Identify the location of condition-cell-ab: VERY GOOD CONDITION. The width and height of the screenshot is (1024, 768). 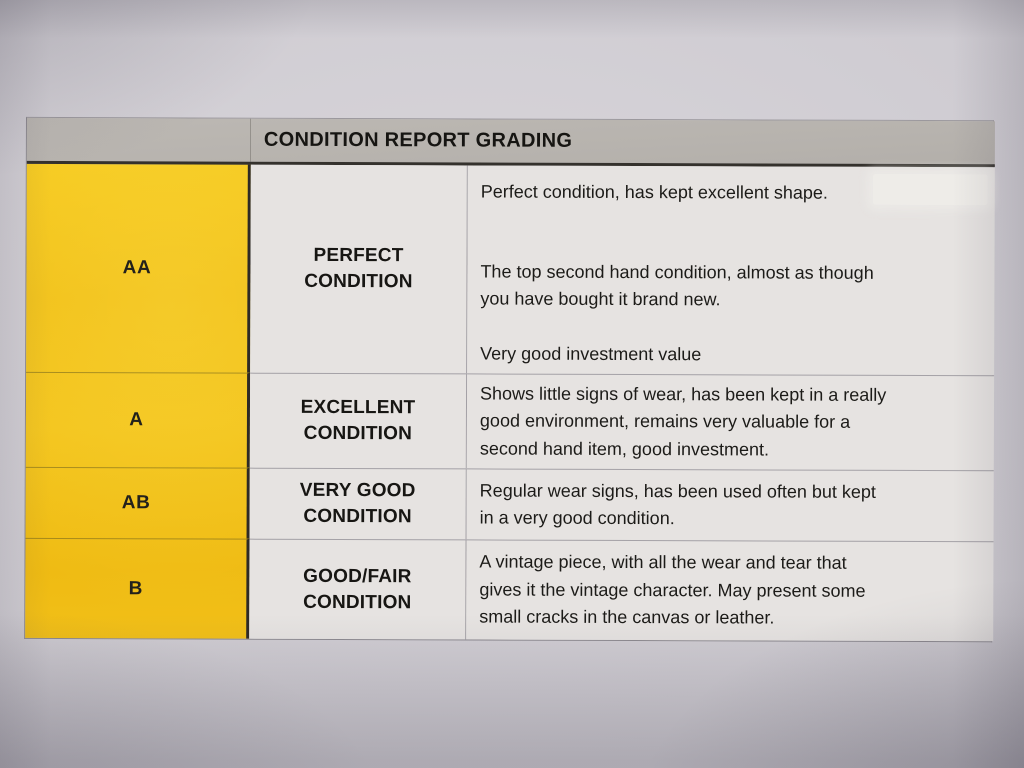
(358, 503).